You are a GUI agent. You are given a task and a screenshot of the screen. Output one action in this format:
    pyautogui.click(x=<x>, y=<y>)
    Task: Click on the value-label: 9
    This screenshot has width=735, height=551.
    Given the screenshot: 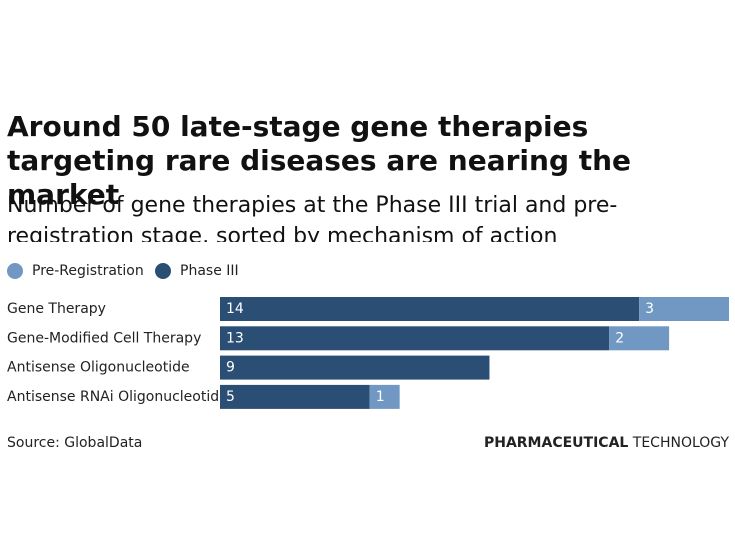 What is the action you would take?
    pyautogui.click(x=230, y=368)
    